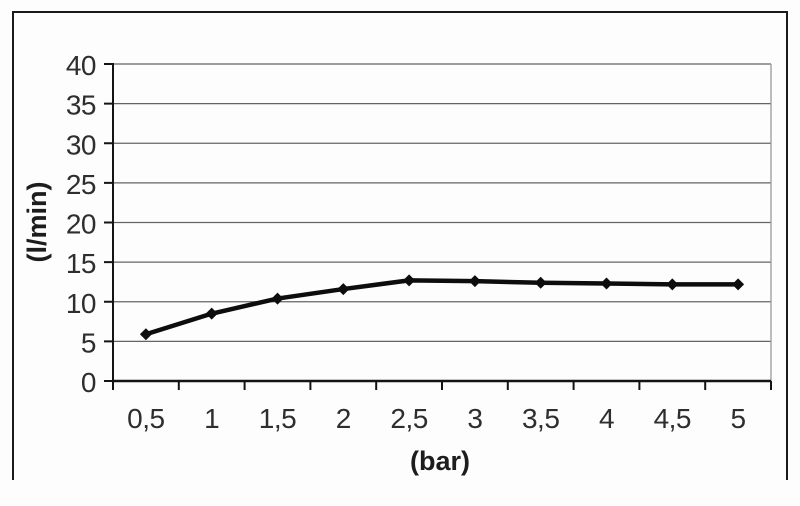 This screenshot has height=506, width=800. What do you see at coordinates (81, 303) in the screenshot?
I see `y-tick-label: 10` at bounding box center [81, 303].